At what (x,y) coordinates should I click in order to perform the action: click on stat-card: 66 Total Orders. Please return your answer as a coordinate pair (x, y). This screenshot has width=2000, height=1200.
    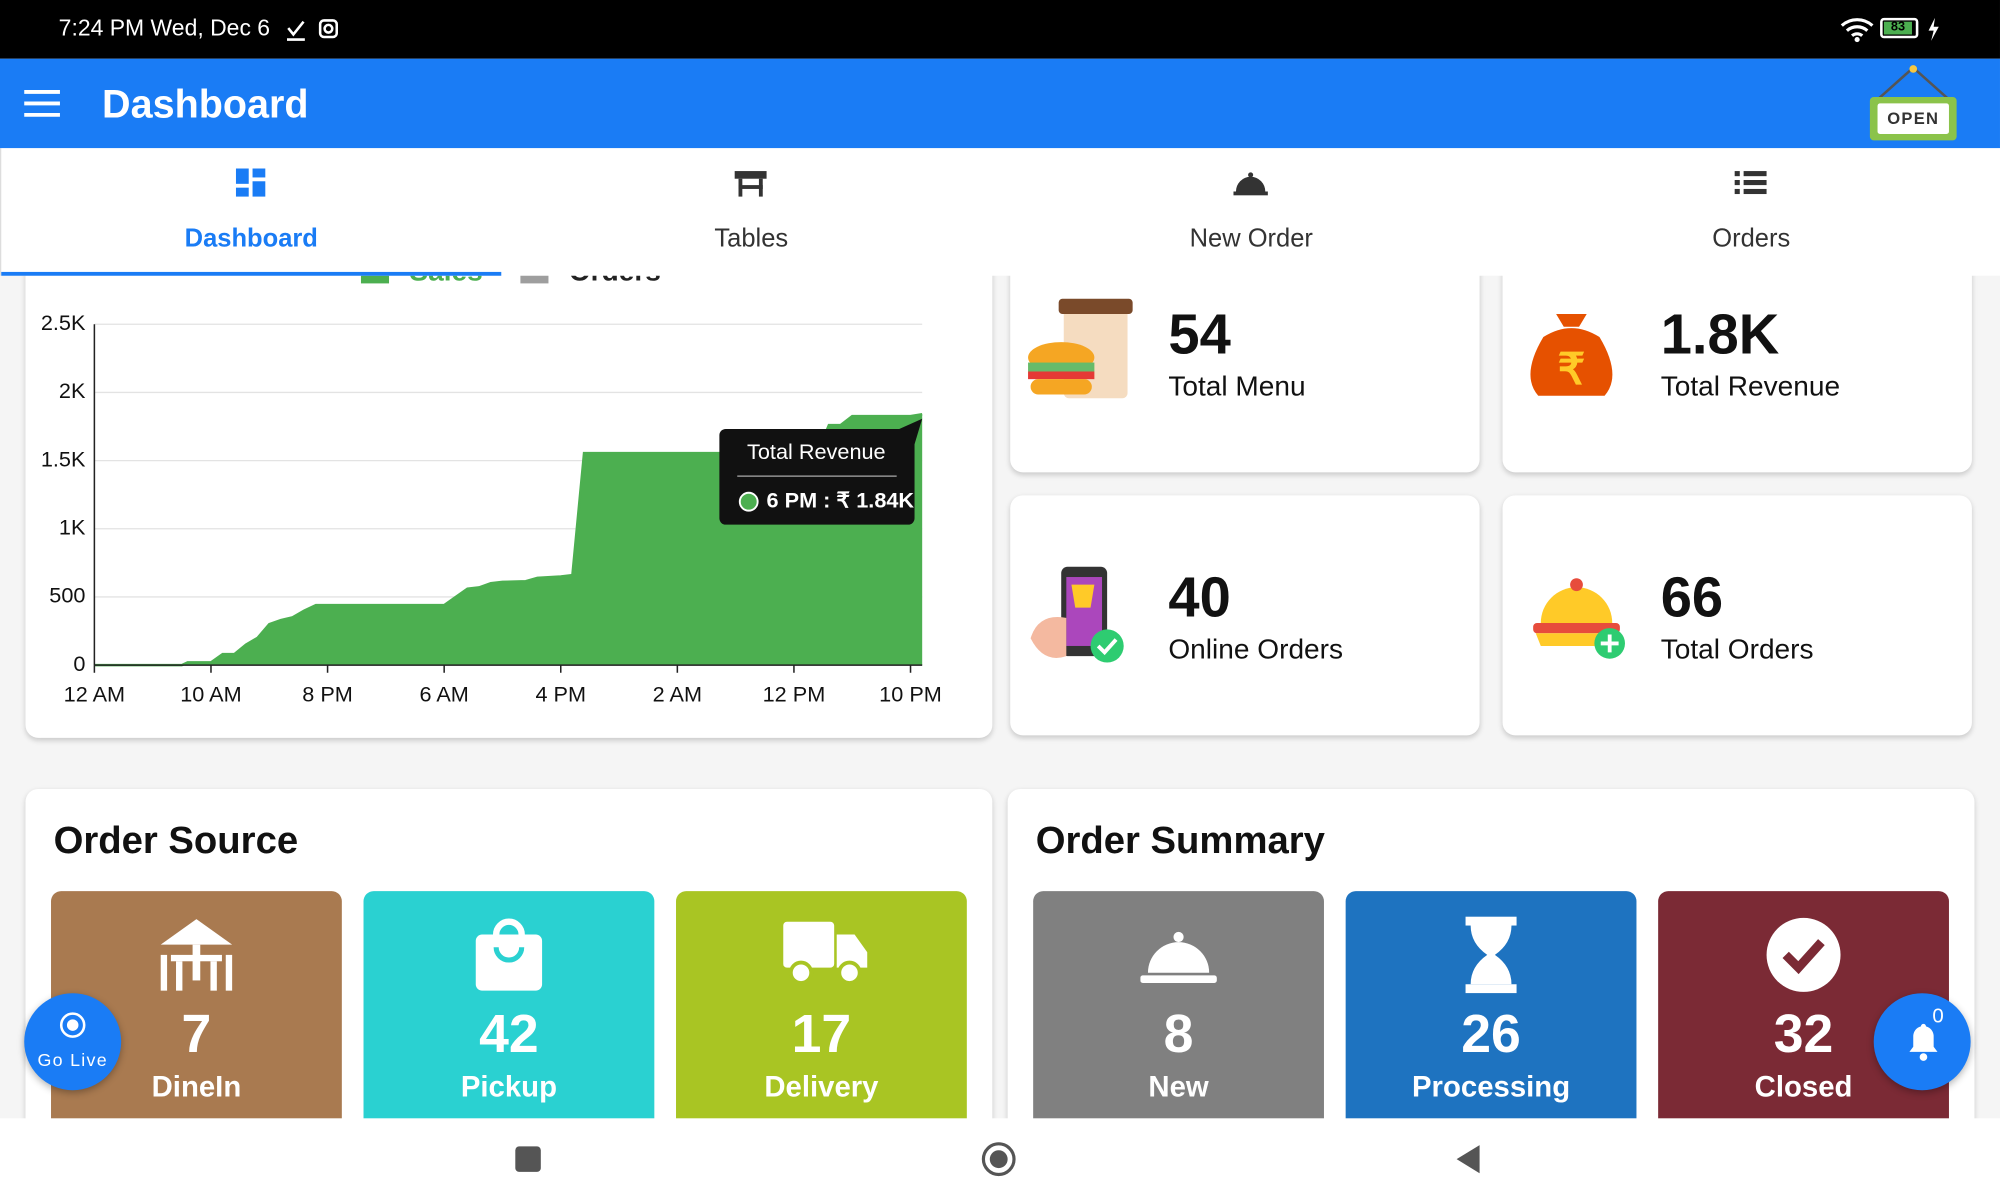
    Looking at the image, I should click on (1737, 615).